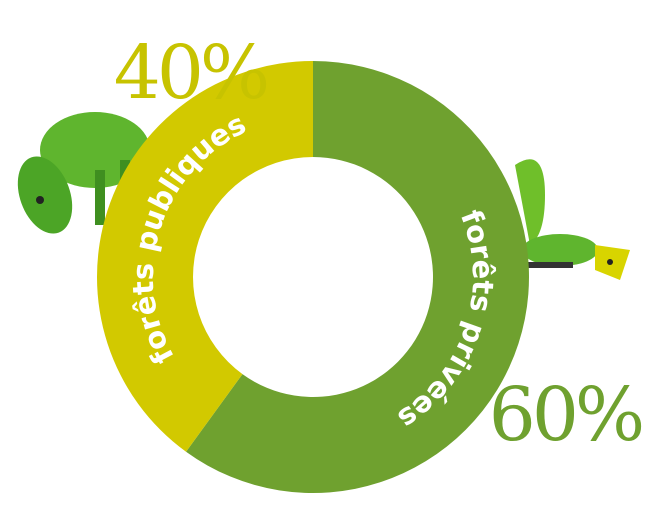  What do you see at coordinates (572, 219) in the screenshot?
I see `fox-illustration` at bounding box center [572, 219].